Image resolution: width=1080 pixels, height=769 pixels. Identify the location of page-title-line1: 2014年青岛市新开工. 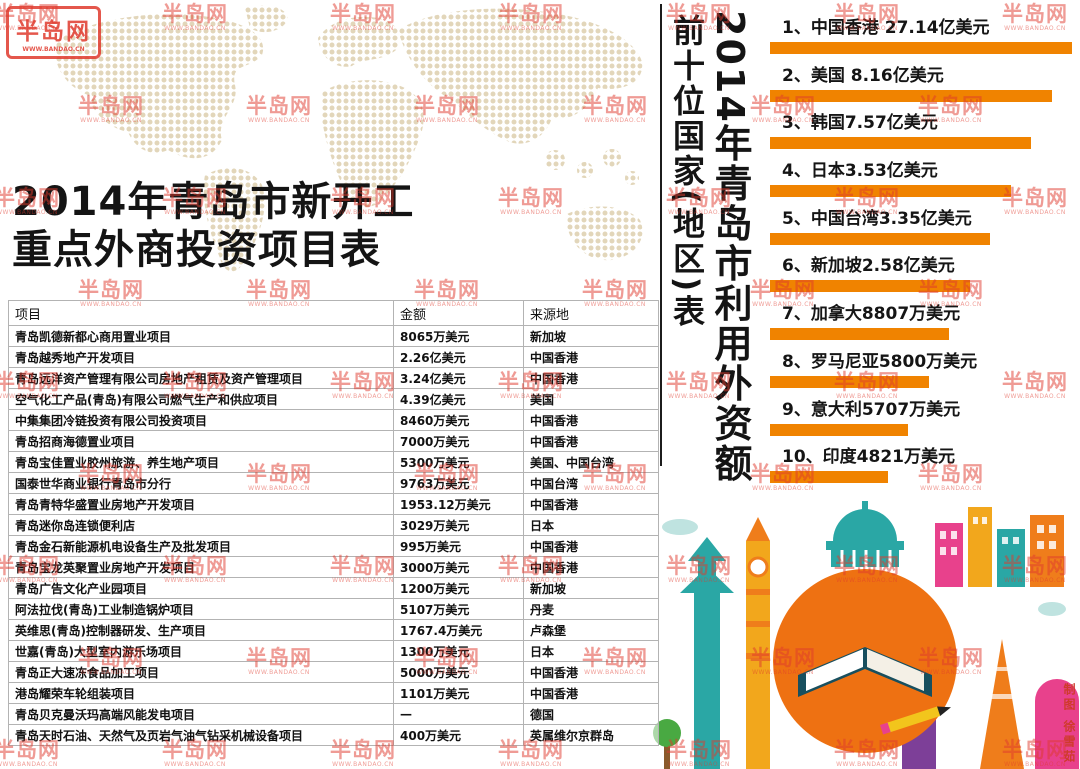
(213, 202).